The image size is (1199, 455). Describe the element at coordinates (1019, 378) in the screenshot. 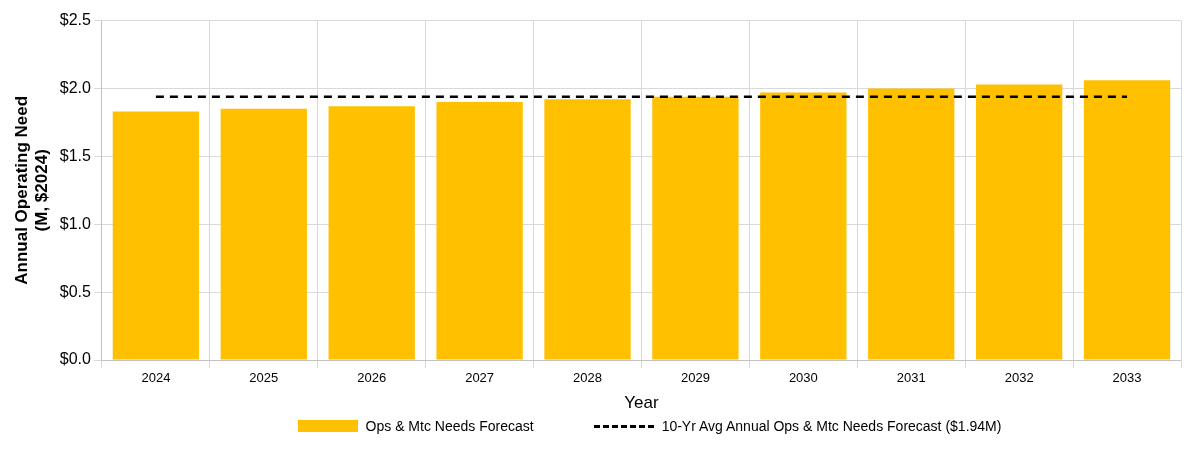

I see `x-tick-label: 2032` at that location.